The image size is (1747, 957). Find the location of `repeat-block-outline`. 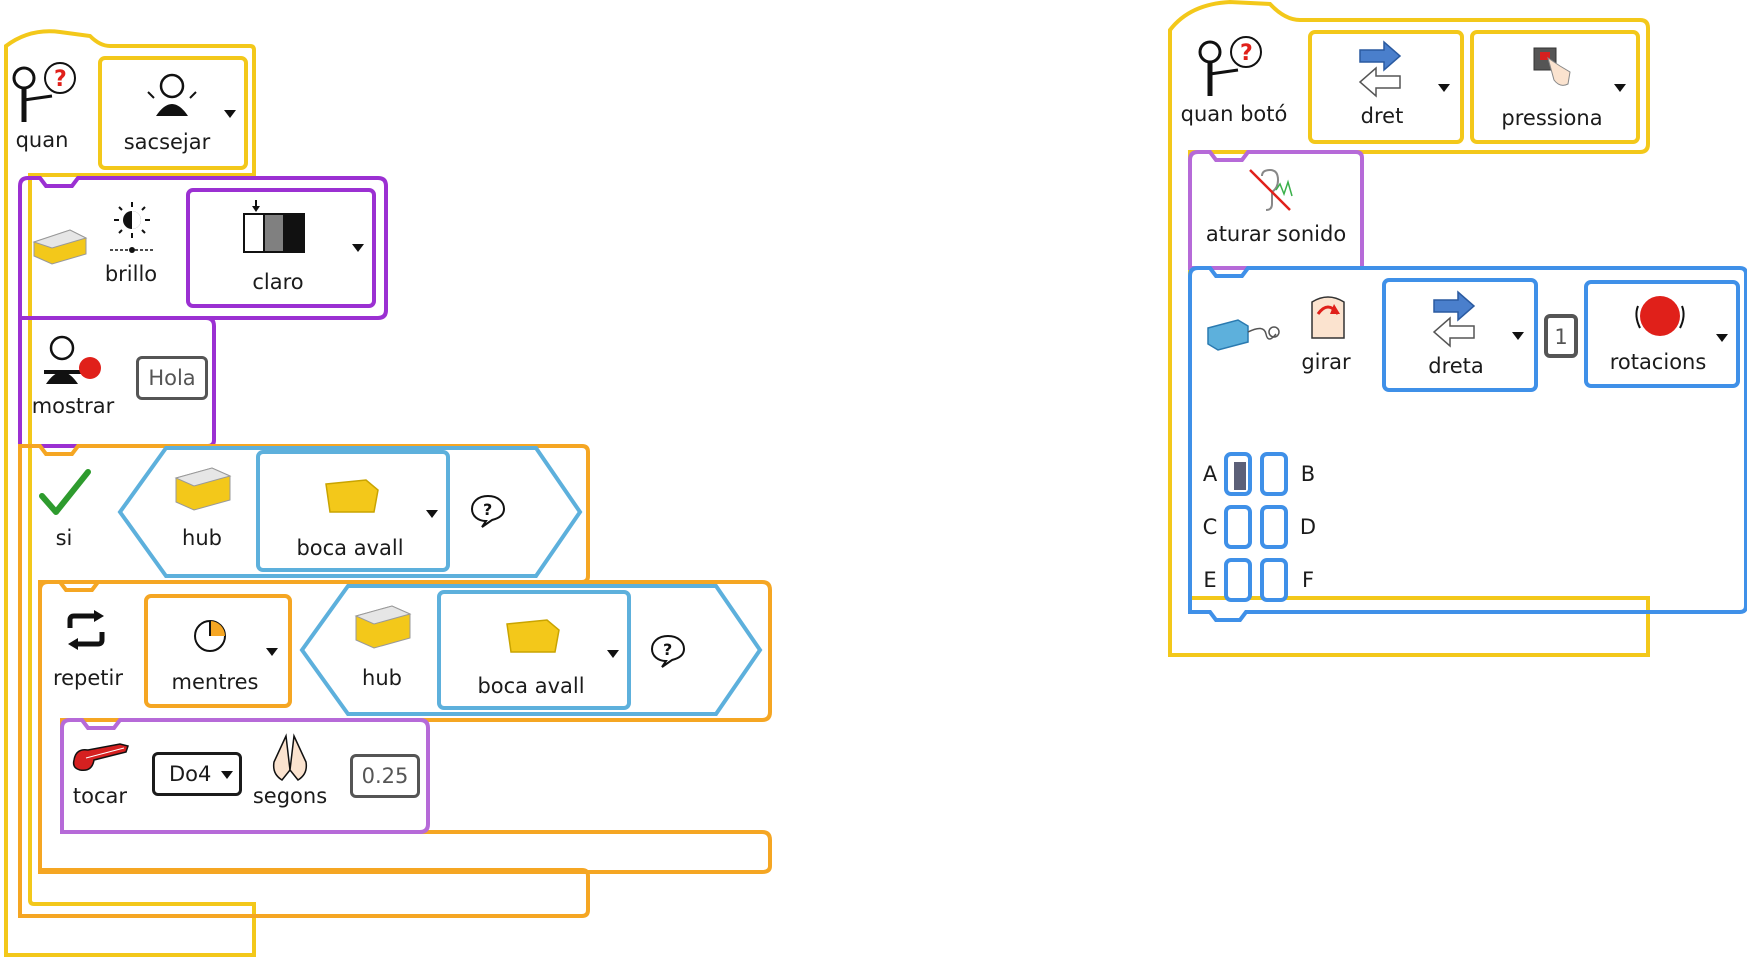

repeat-block-outline is located at coordinates (405, 727).